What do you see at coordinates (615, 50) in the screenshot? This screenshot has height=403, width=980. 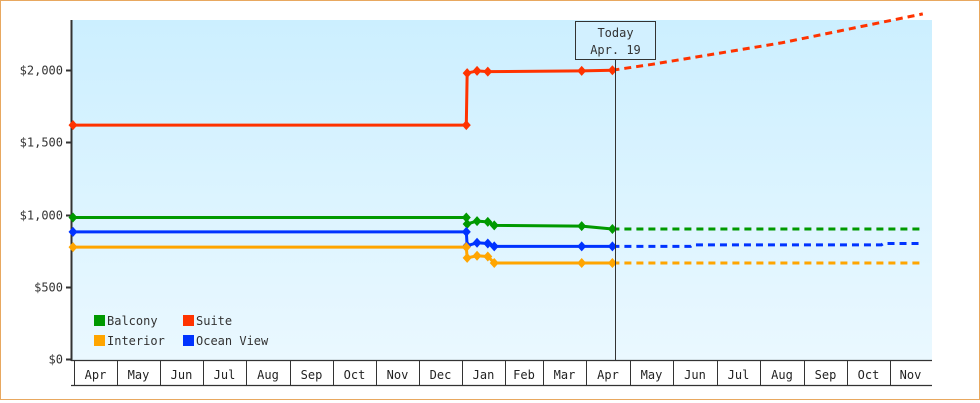 I see `today-date-label: Apr. 19` at bounding box center [615, 50].